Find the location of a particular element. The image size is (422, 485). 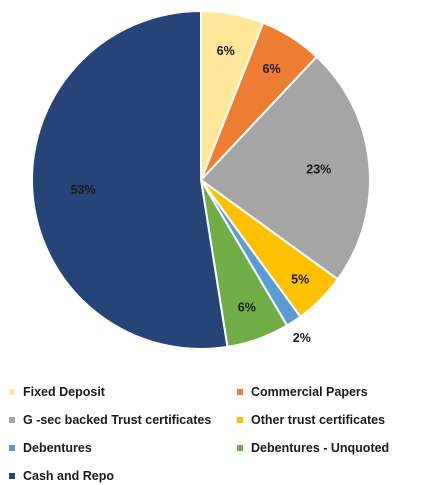

legend-label: Debentures - Unquoted is located at coordinates (320, 448).